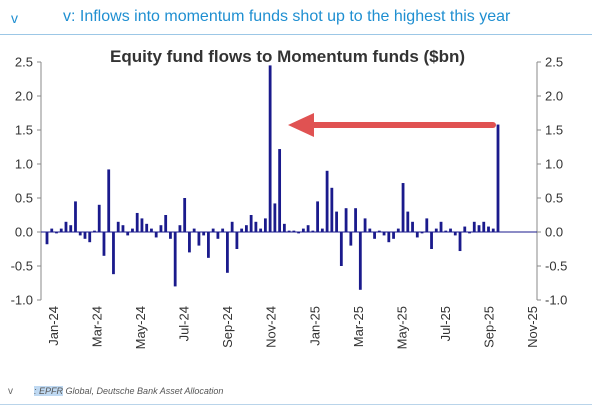  Describe the element at coordinates (14, 18) in the screenshot. I see `header-letter: v` at that location.